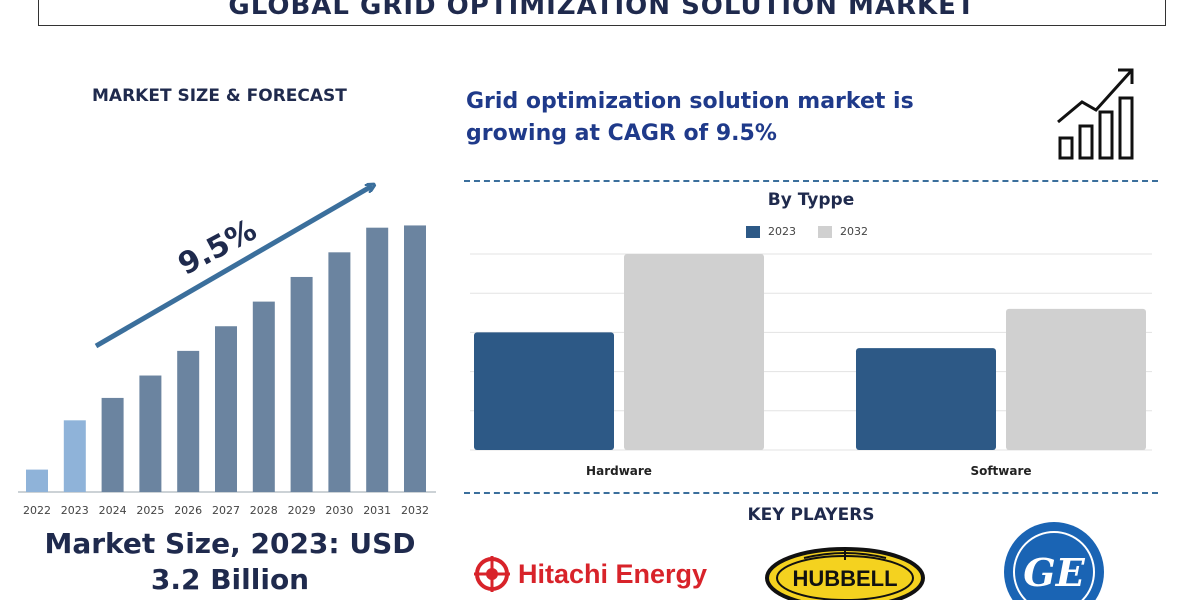 This screenshot has width=1200, height=600. Describe the element at coordinates (302, 510) in the screenshot. I see `growth-tick-label: 2029` at that location.